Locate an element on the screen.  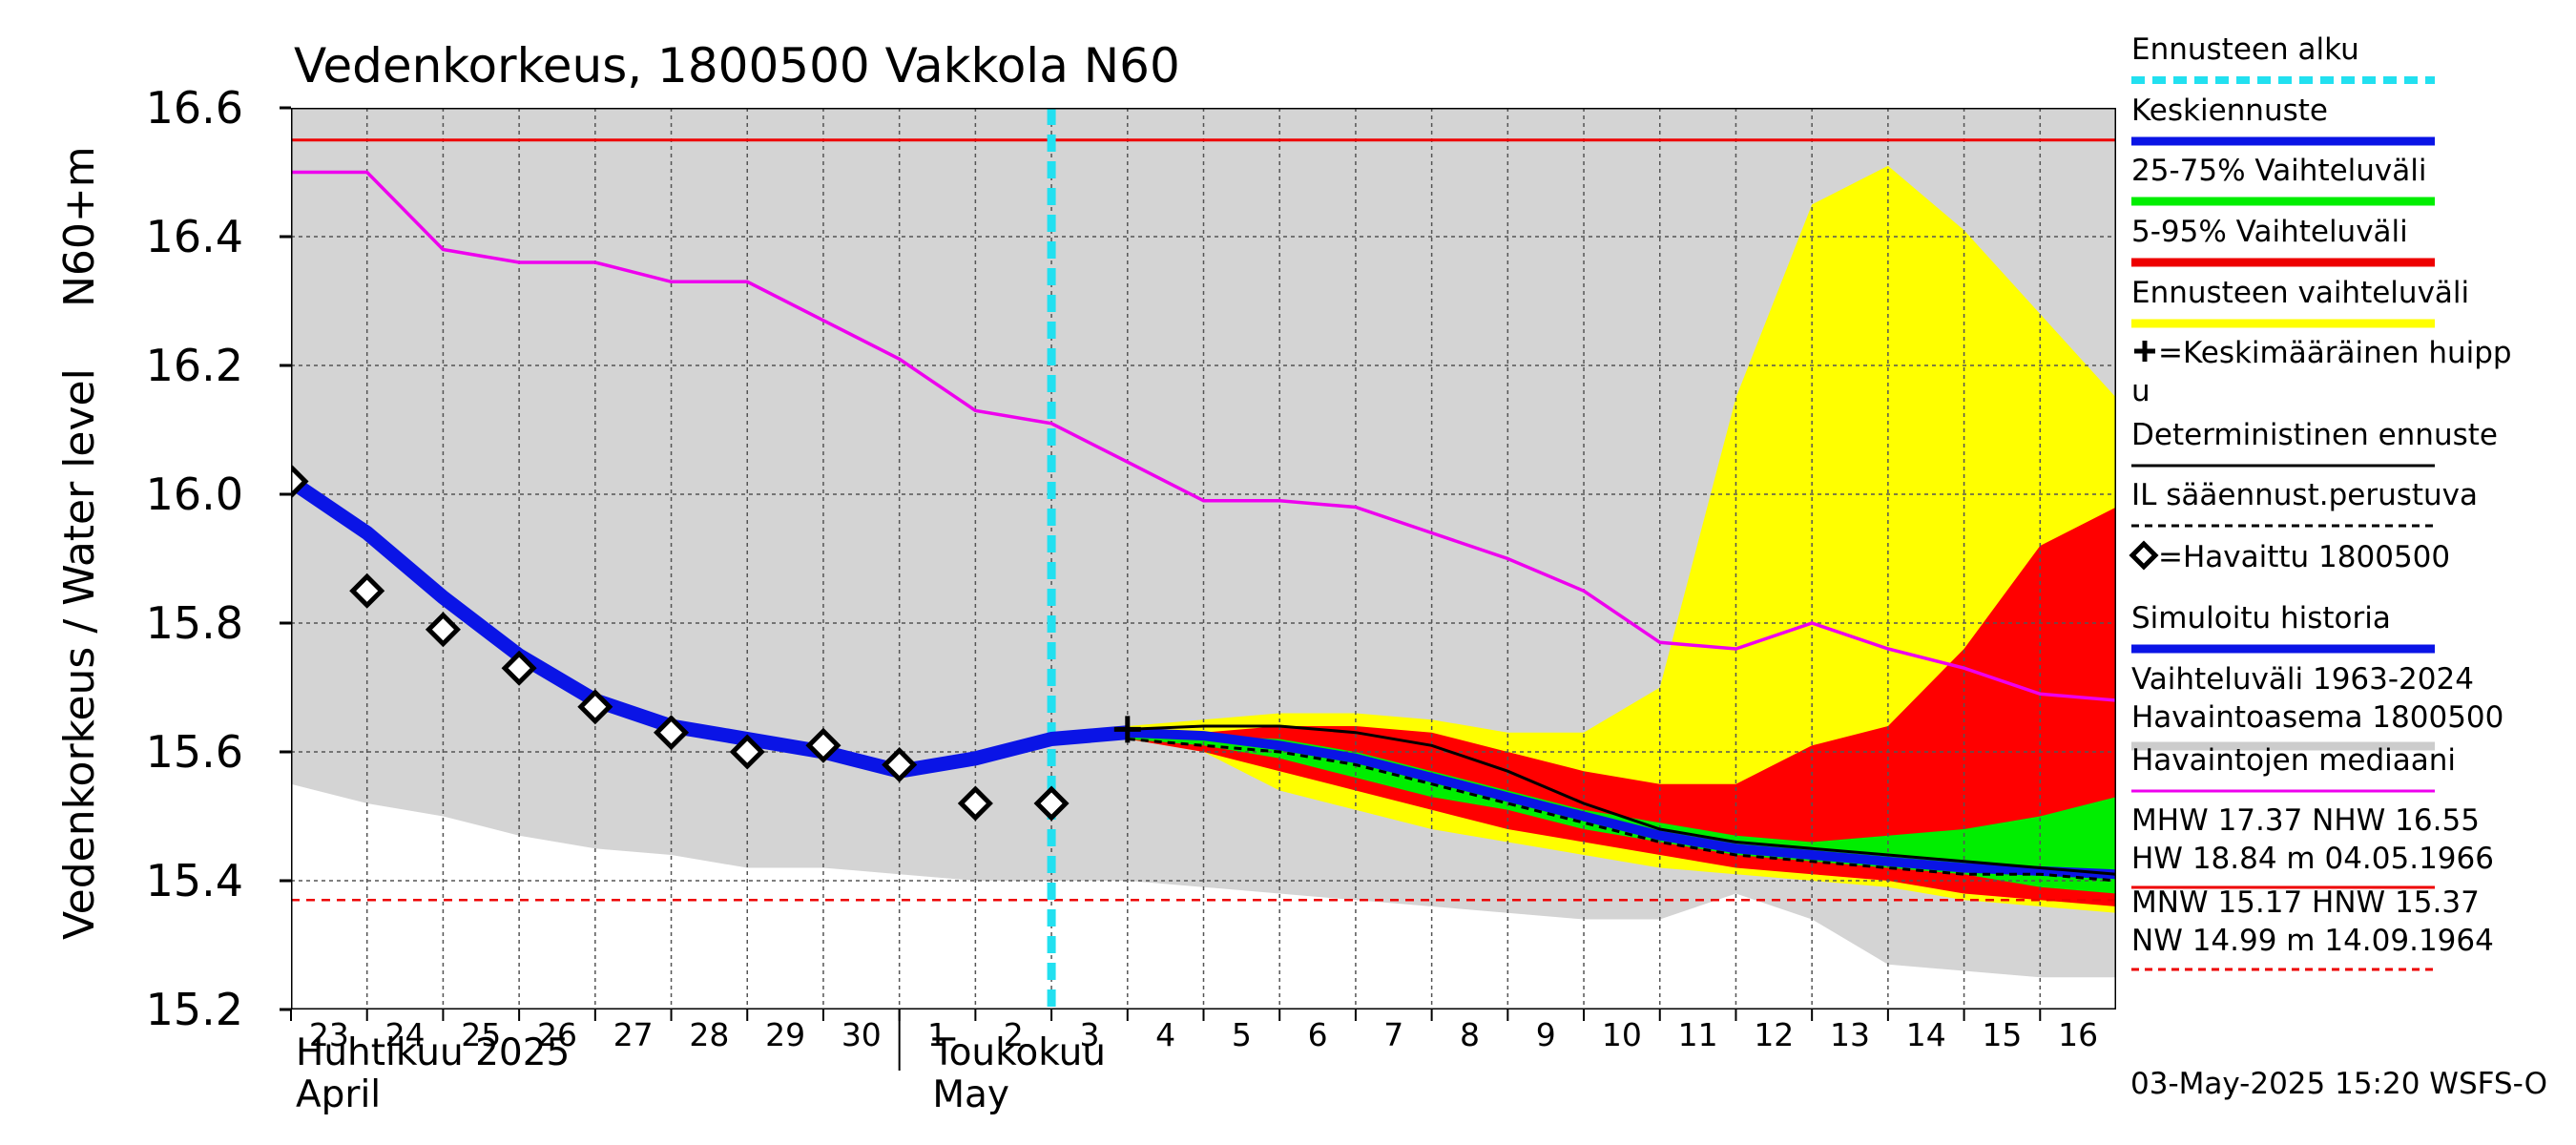
mean-forecast-line is located at coordinates (1621, 803).